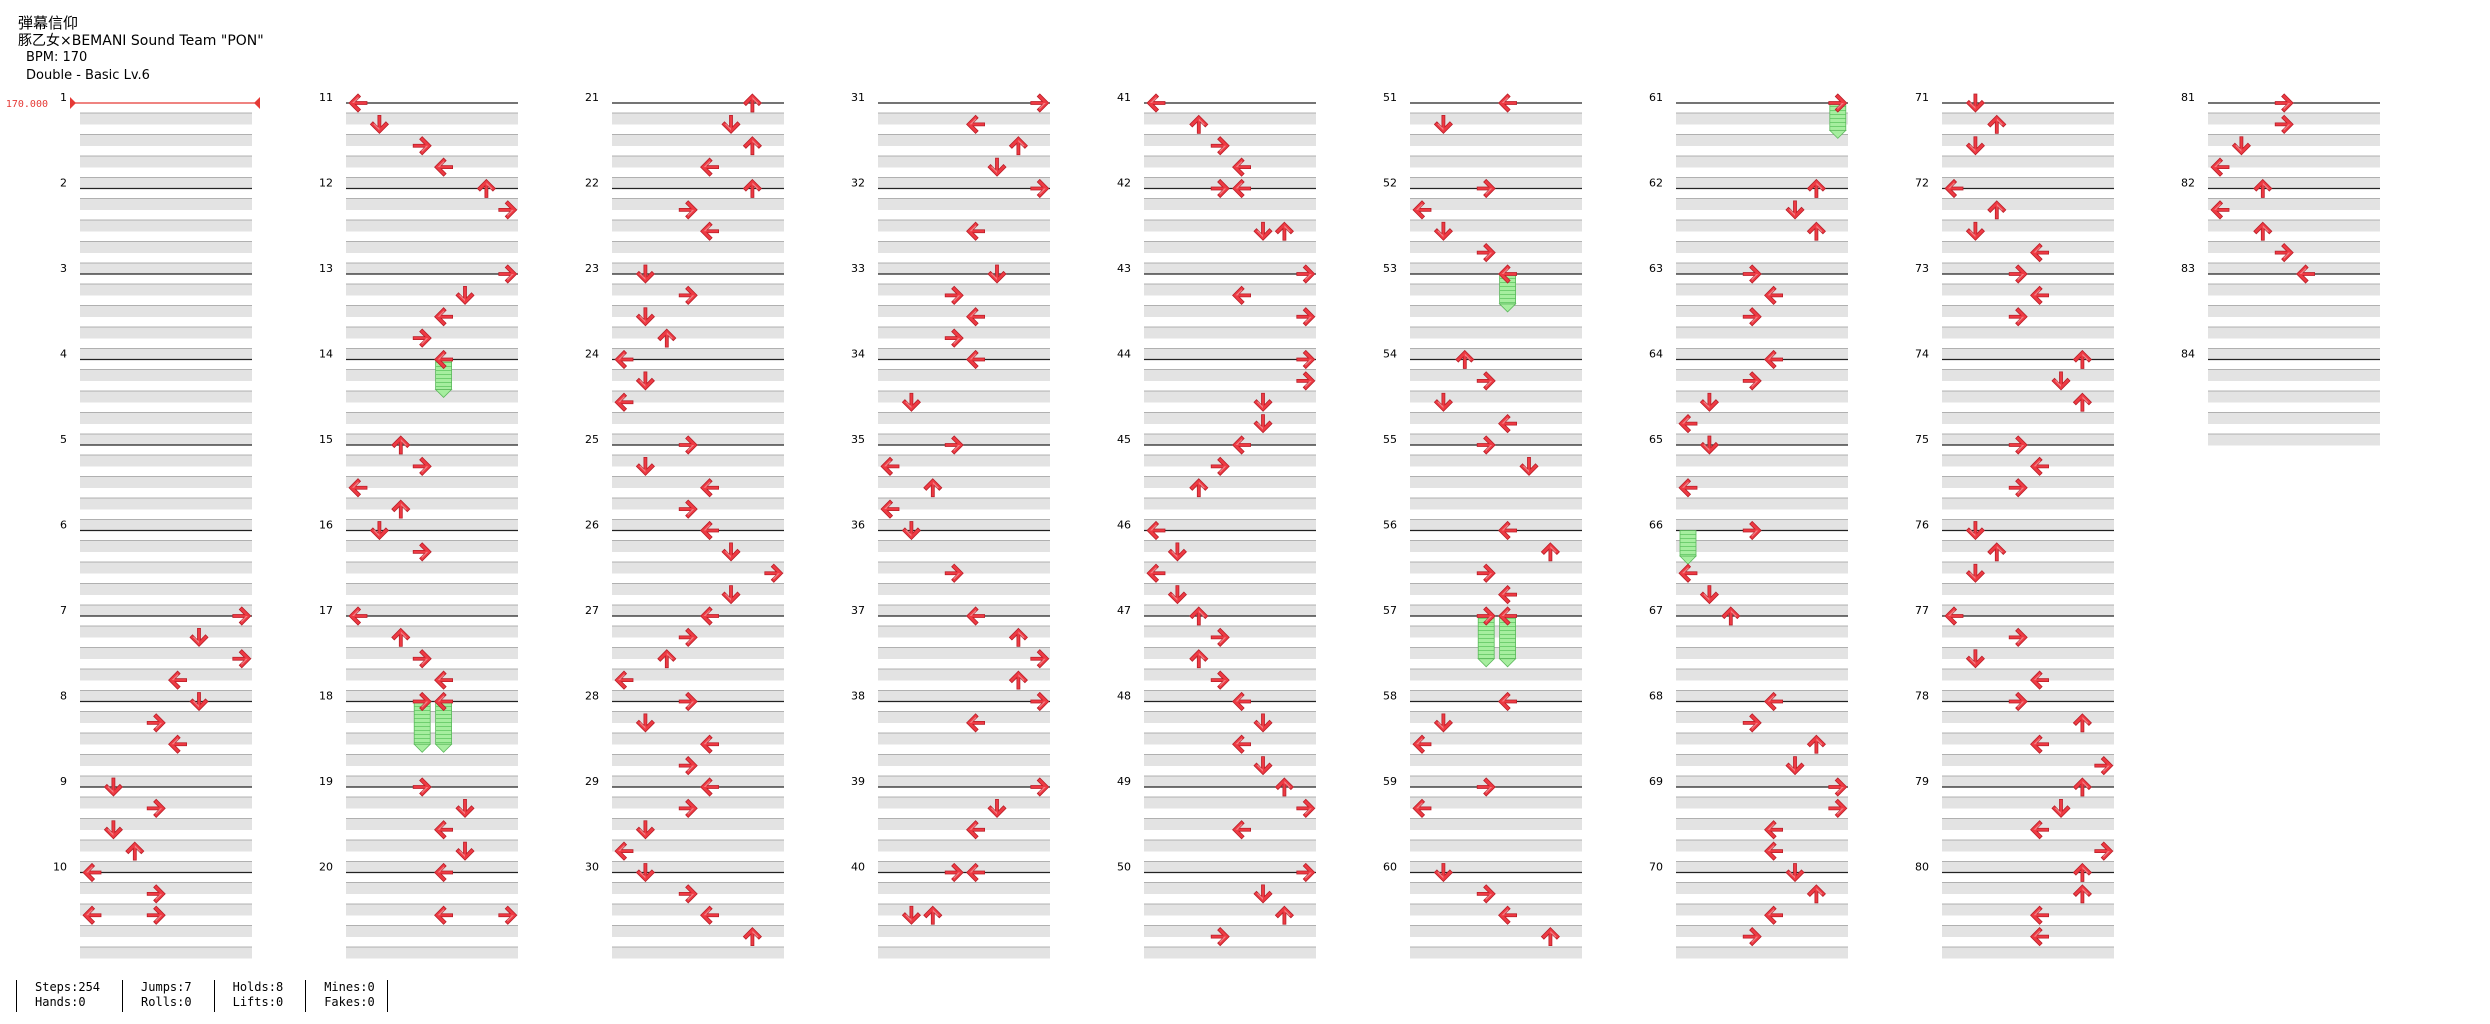 This screenshot has width=2490, height=1024. I want to click on measure-number: 40, so click(858, 867).